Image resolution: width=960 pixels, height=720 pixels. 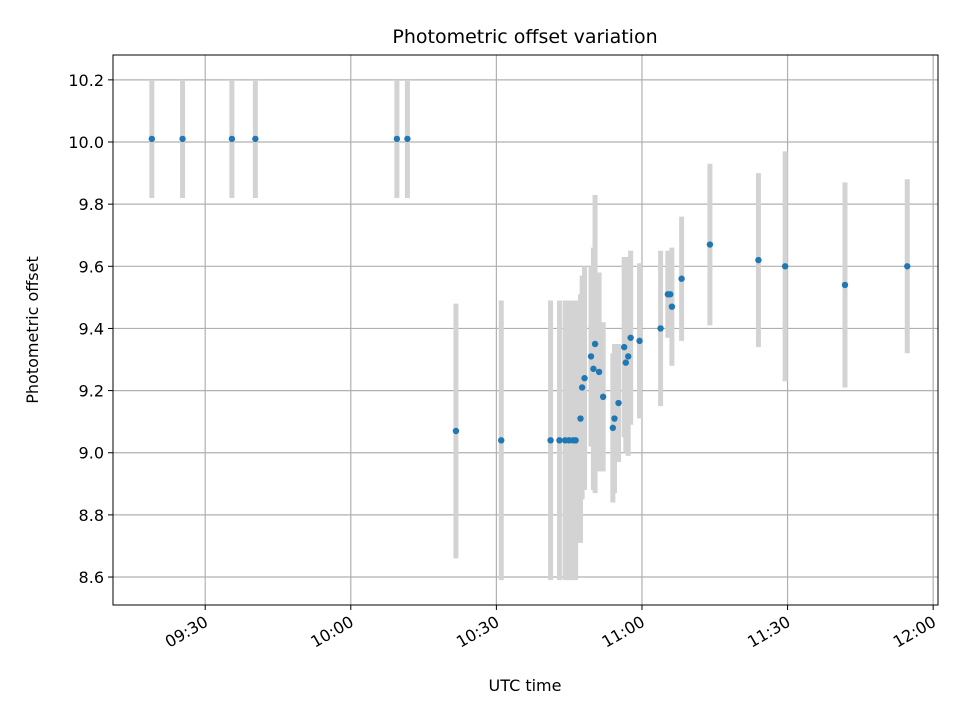 I want to click on y-tick-label: 8.6, so click(x=91, y=577).